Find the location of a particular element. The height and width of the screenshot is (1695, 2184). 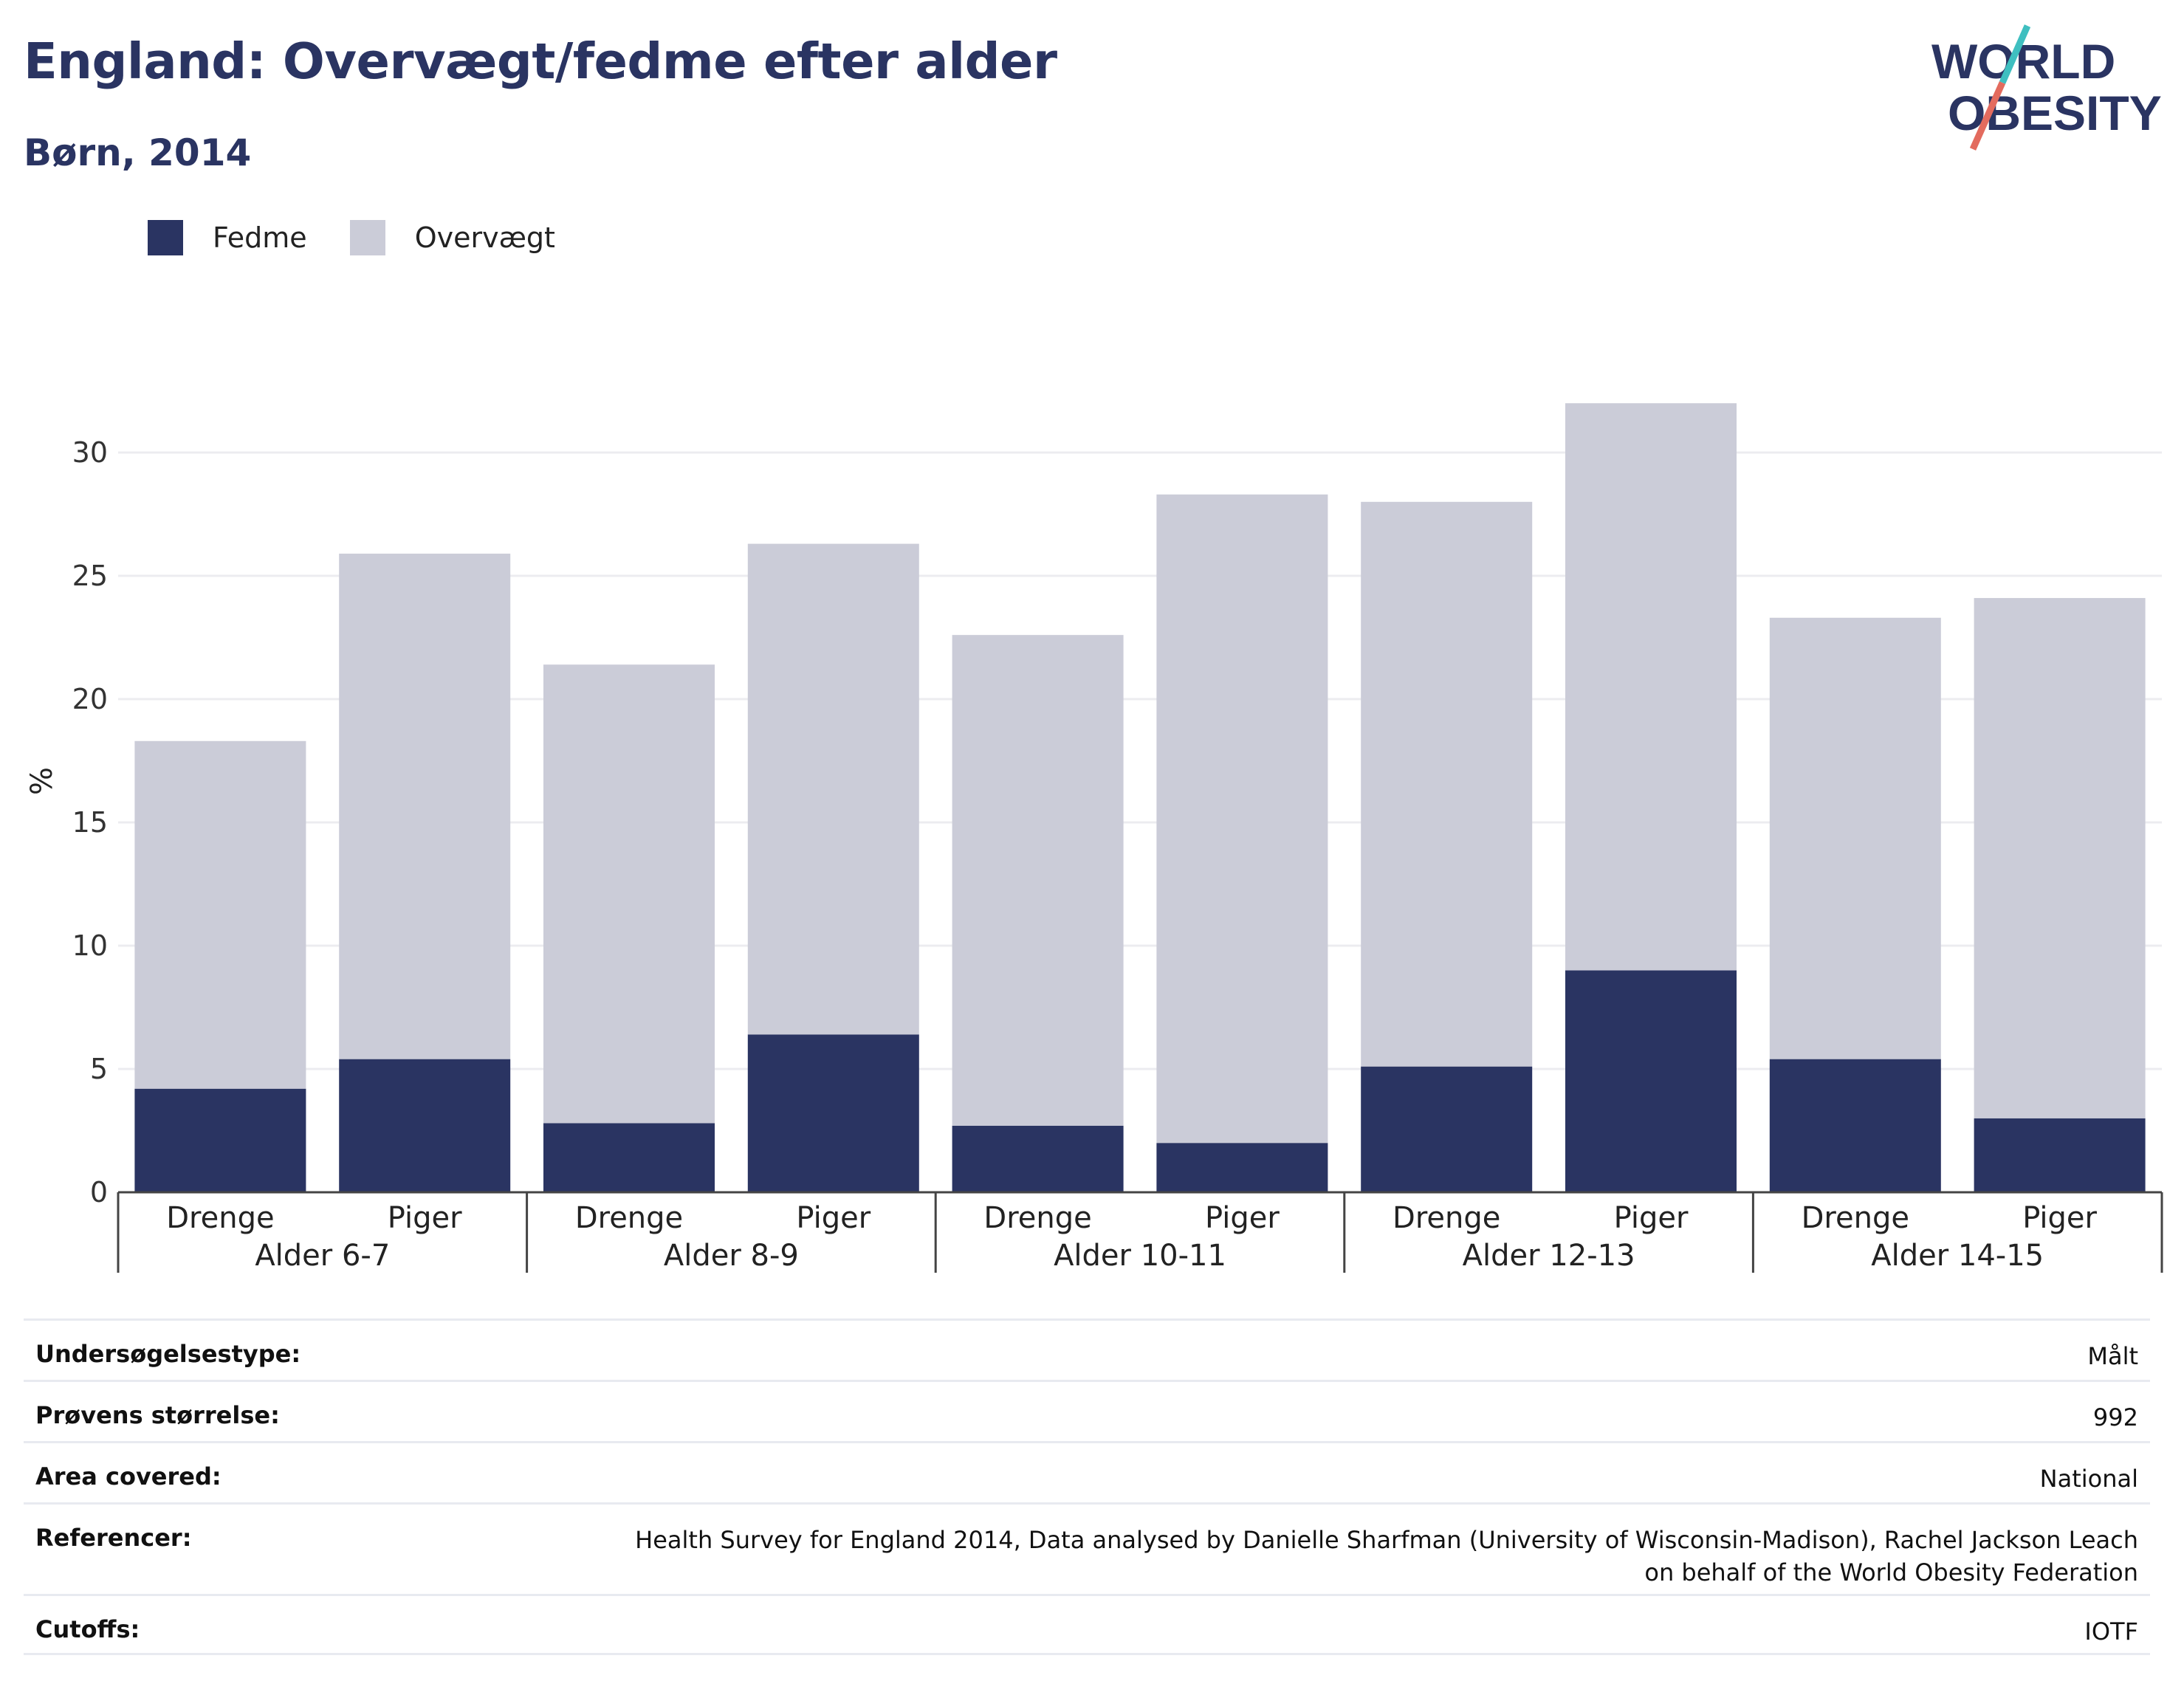

detail-value: IOTF is located at coordinates (2111, 1632).